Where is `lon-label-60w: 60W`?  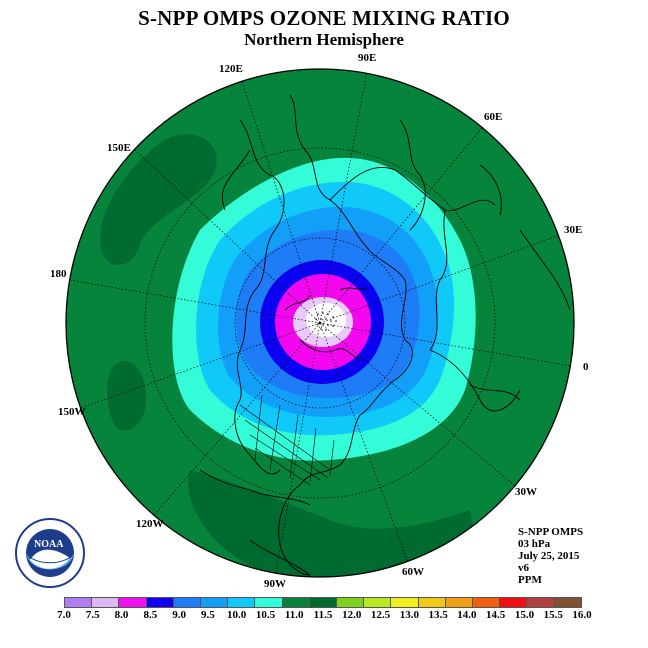 lon-label-60w: 60W is located at coordinates (413, 572).